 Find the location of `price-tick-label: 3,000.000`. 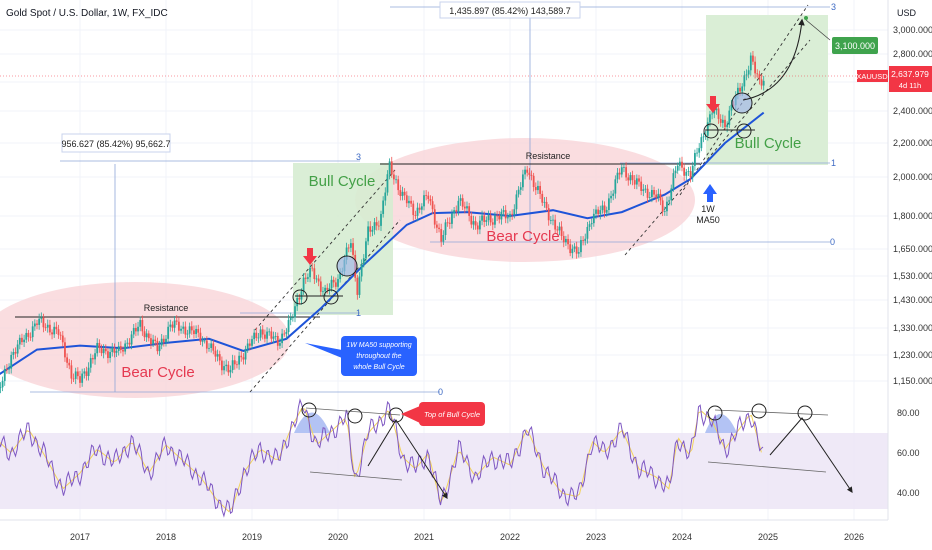

price-tick-label: 3,000.000 is located at coordinates (912, 30).